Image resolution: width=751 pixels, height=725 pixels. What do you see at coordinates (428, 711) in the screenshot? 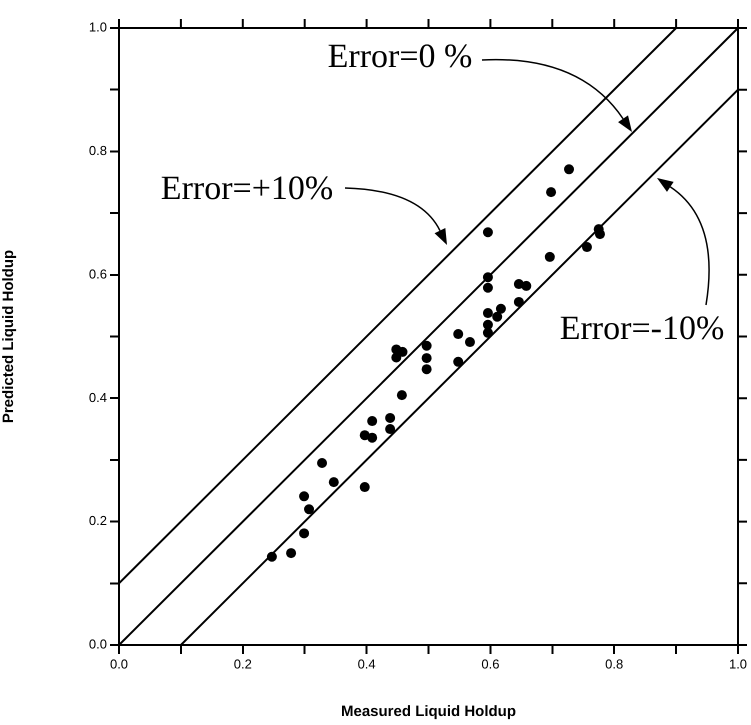
I see `x-axis-title: Measured Liquid Holdup` at bounding box center [428, 711].